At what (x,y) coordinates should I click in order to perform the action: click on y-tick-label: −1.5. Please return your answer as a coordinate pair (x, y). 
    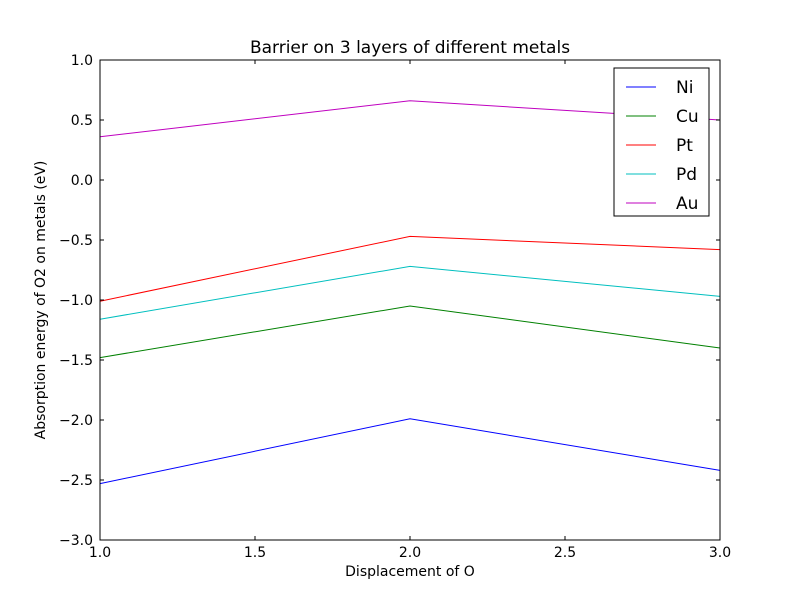
    Looking at the image, I should click on (76, 361).